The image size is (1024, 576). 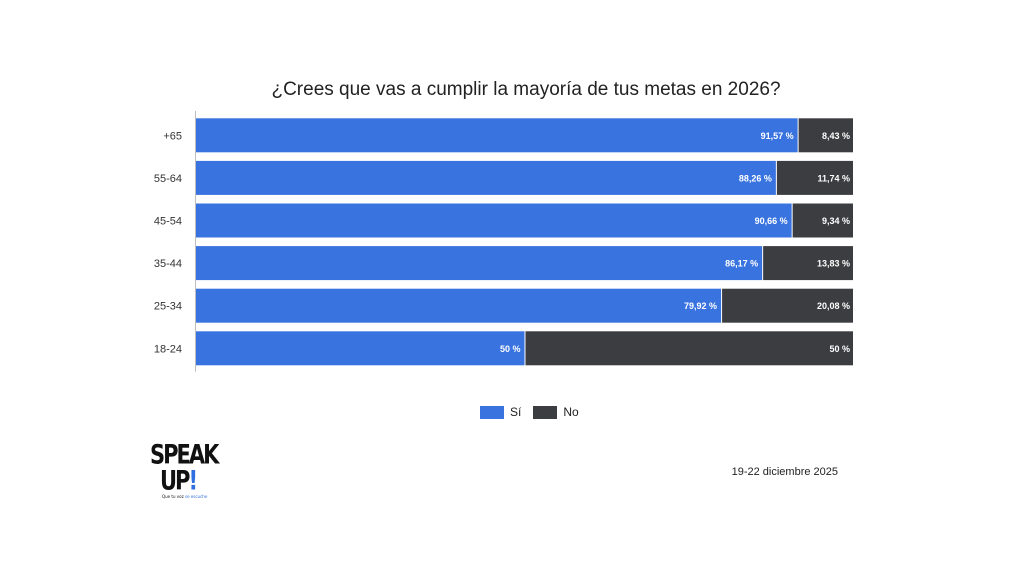 What do you see at coordinates (771, 221) in the screenshot?
I see `data-label-si-45-54: 90,66 %` at bounding box center [771, 221].